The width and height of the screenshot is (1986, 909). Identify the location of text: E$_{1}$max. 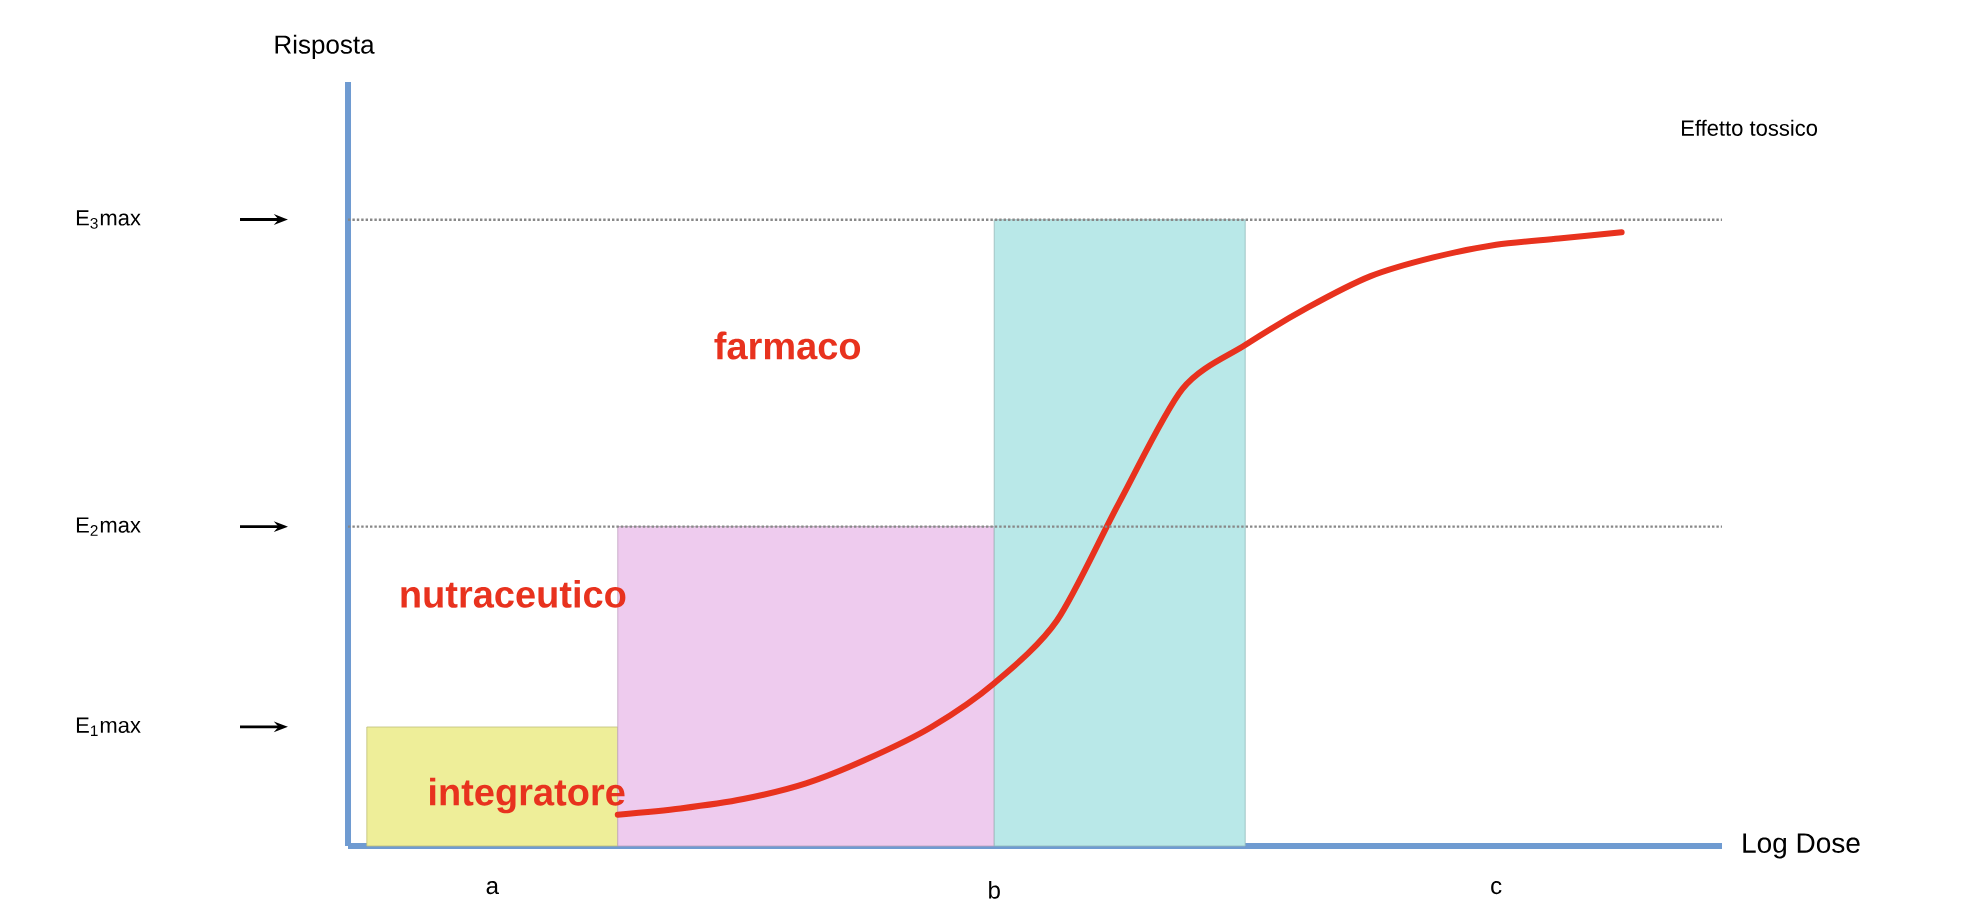
(108, 727).